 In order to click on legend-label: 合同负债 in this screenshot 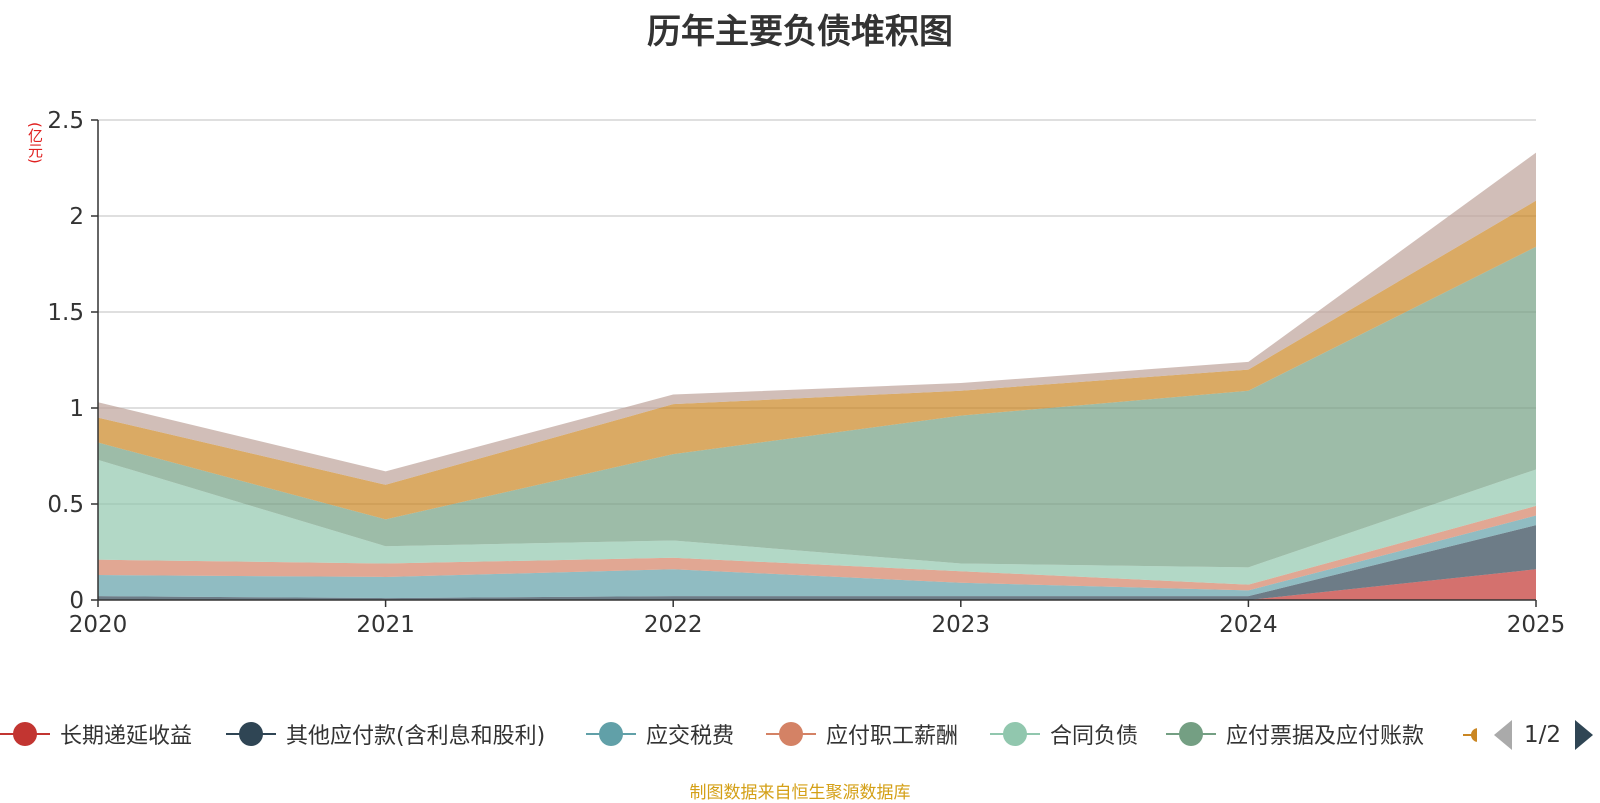, I will do `click(1094, 736)`.